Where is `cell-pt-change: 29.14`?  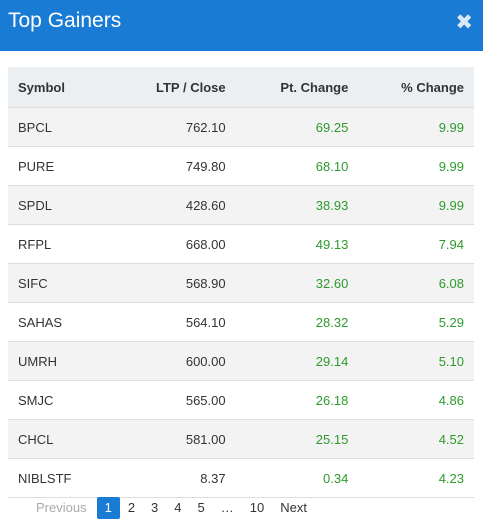
cell-pt-change: 29.14 is located at coordinates (297, 361).